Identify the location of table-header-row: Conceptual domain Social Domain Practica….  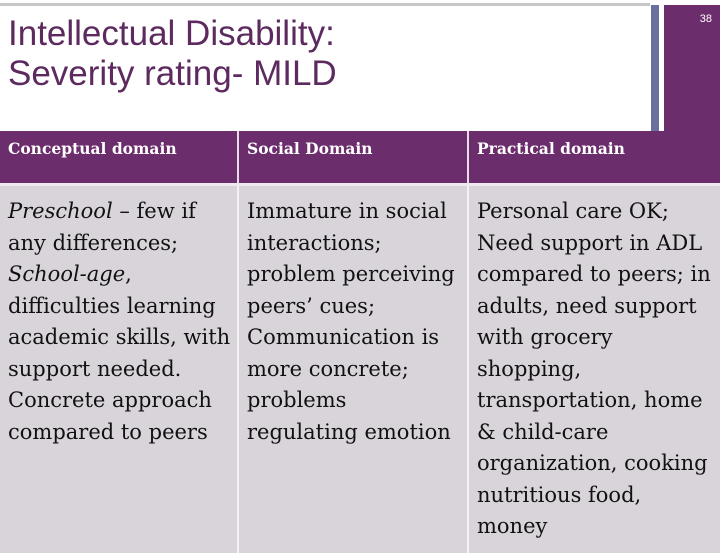
(360, 158).